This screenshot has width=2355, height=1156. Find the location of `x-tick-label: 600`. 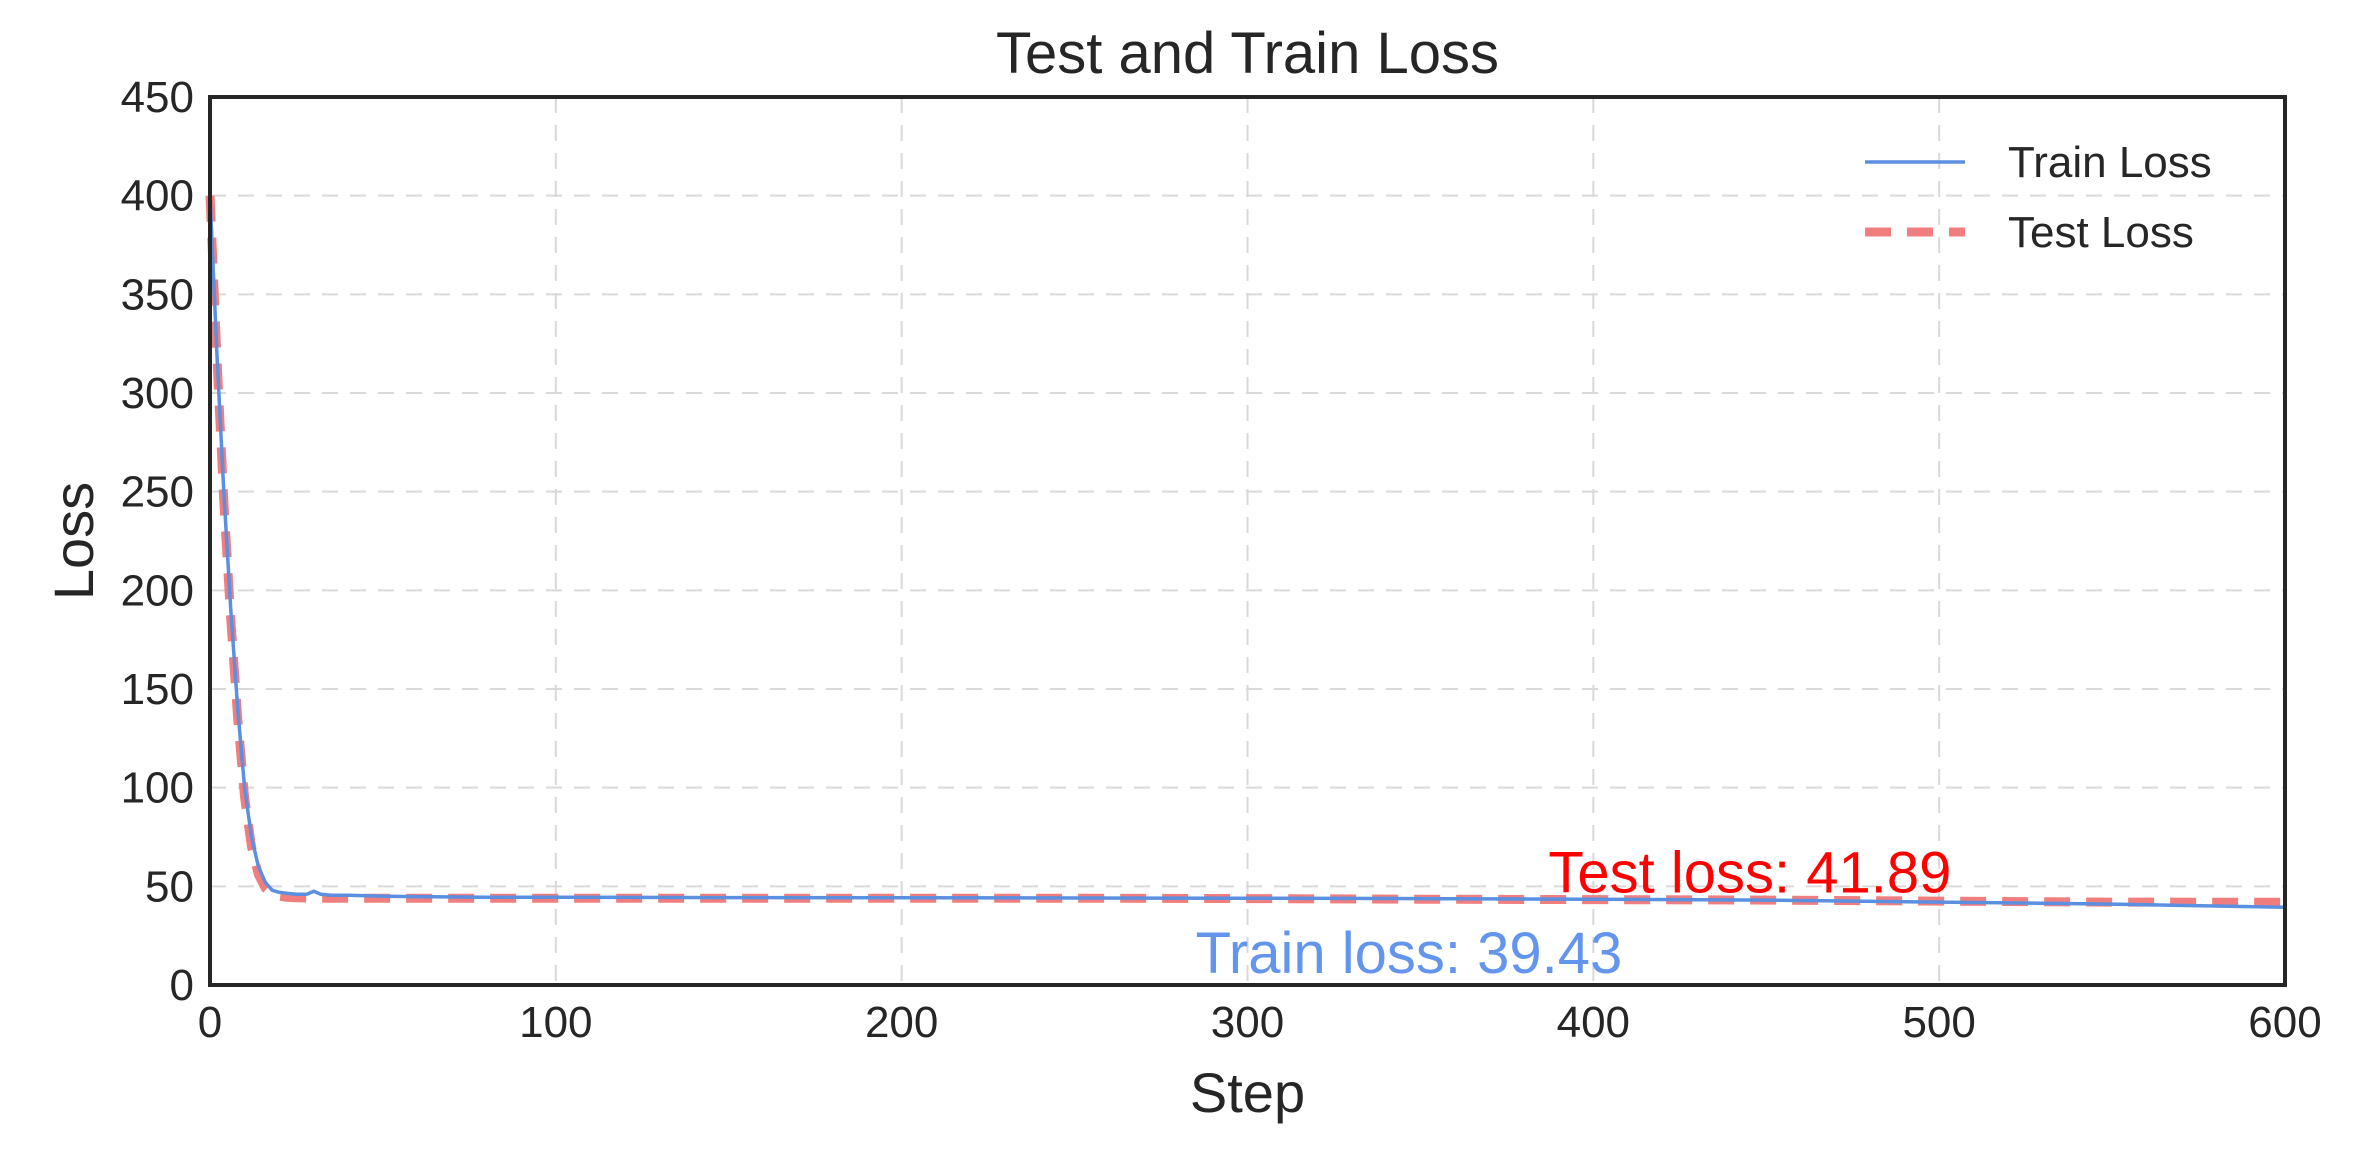

x-tick-label: 600 is located at coordinates (2284, 1022).